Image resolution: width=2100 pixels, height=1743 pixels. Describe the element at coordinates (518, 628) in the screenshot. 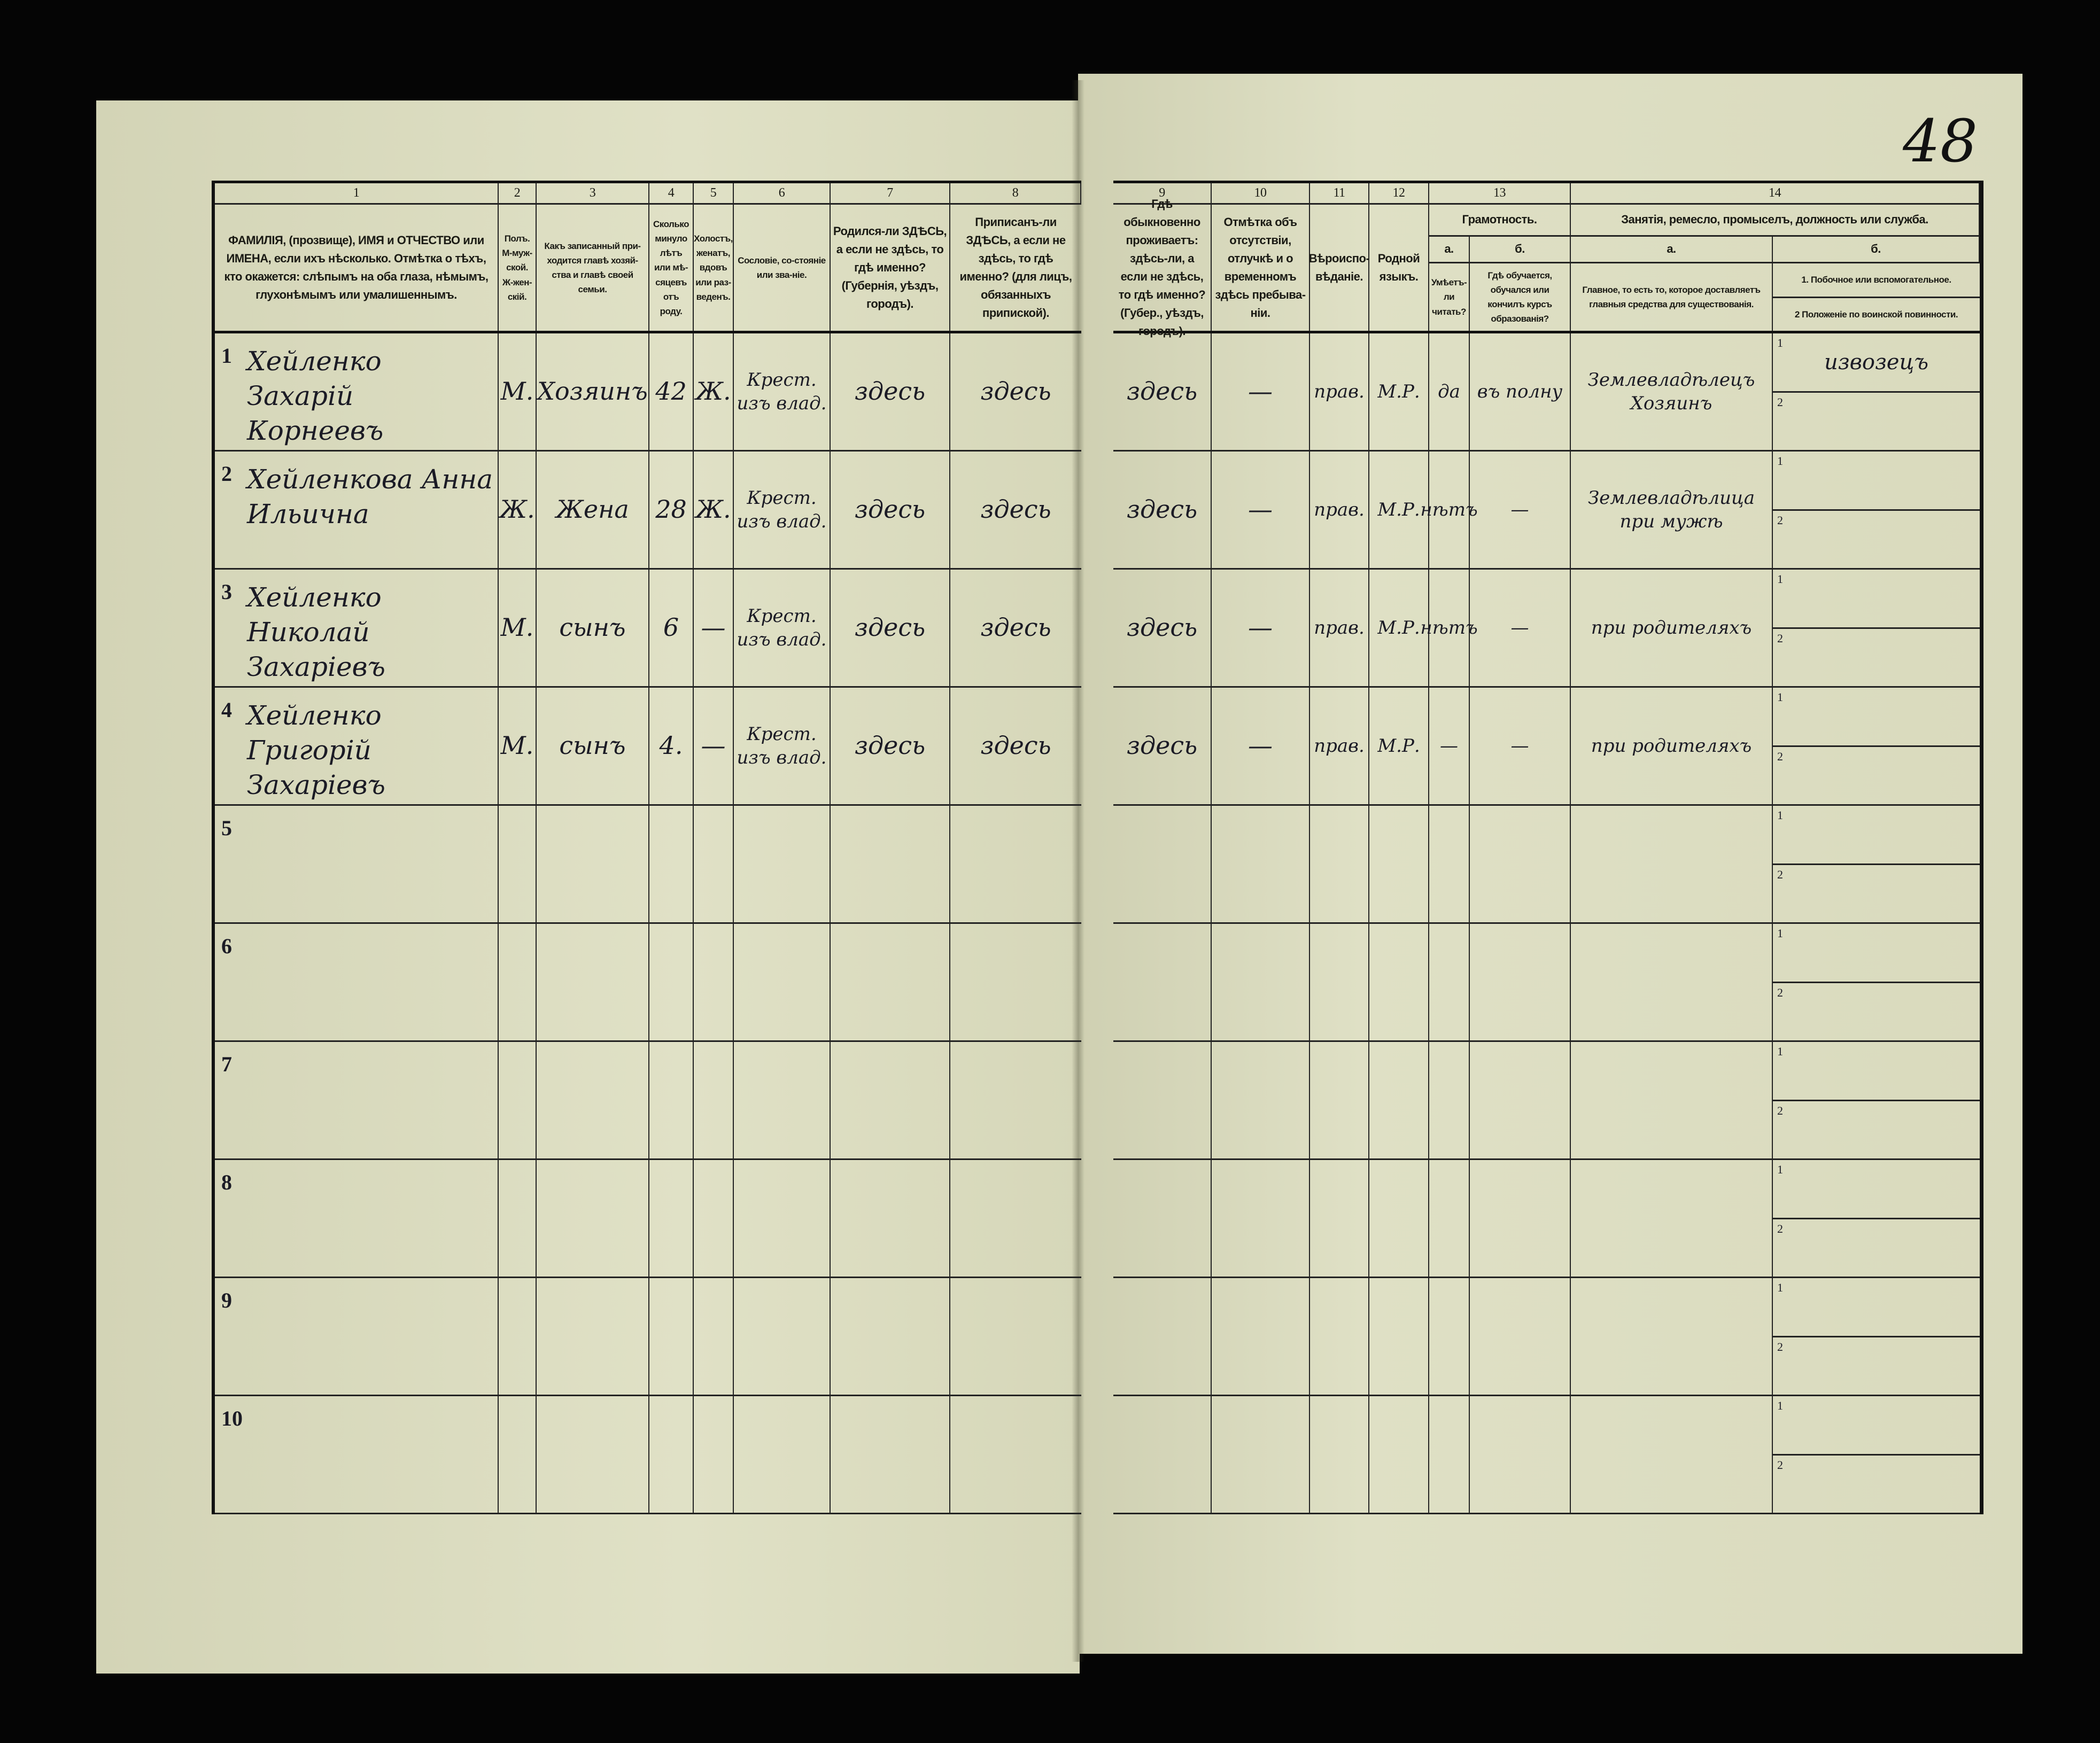

I see `cell-sex: М.` at that location.